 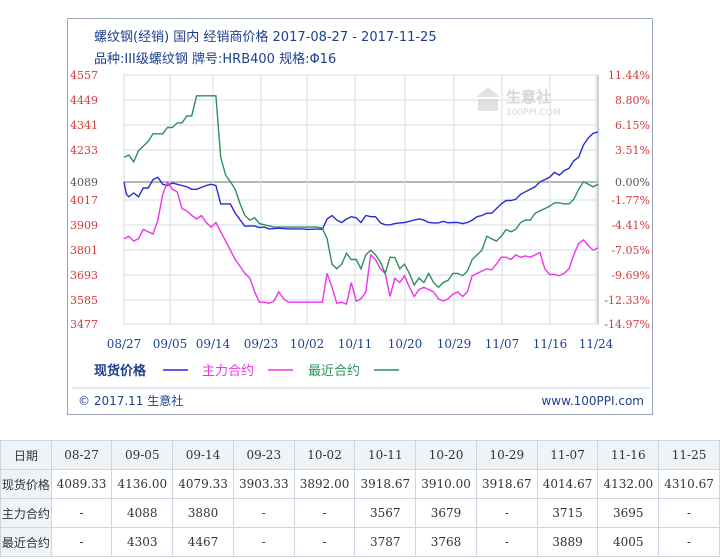 What do you see at coordinates (124, 344) in the screenshot?
I see `x-tick-label: 08/27` at bounding box center [124, 344].